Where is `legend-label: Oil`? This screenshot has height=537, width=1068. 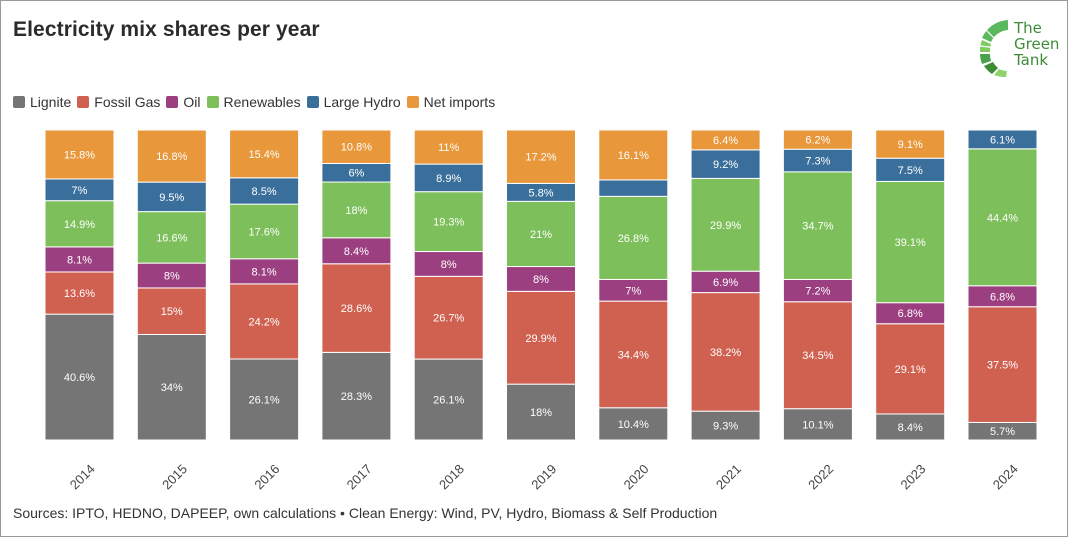 legend-label: Oil is located at coordinates (192, 102).